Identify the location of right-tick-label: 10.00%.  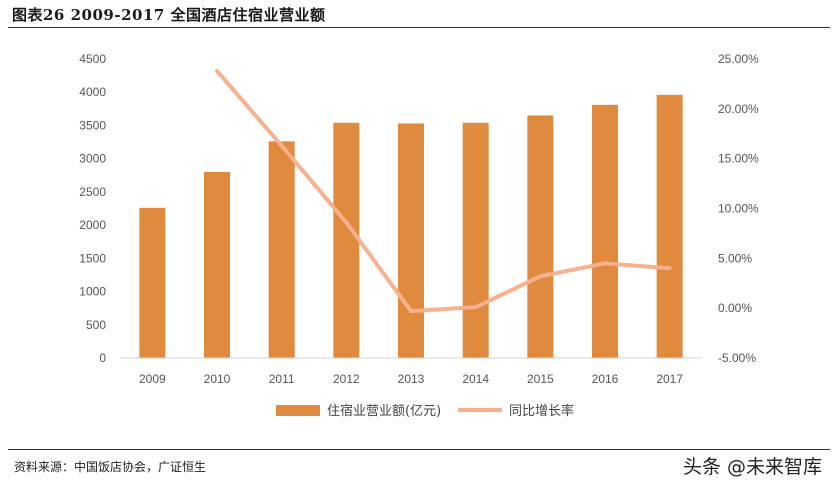
(738, 209).